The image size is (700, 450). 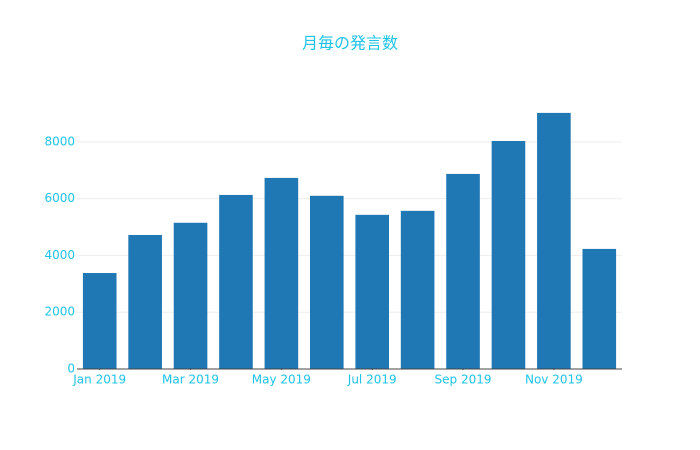 I want to click on y-tick-label: 0, so click(x=71, y=369).